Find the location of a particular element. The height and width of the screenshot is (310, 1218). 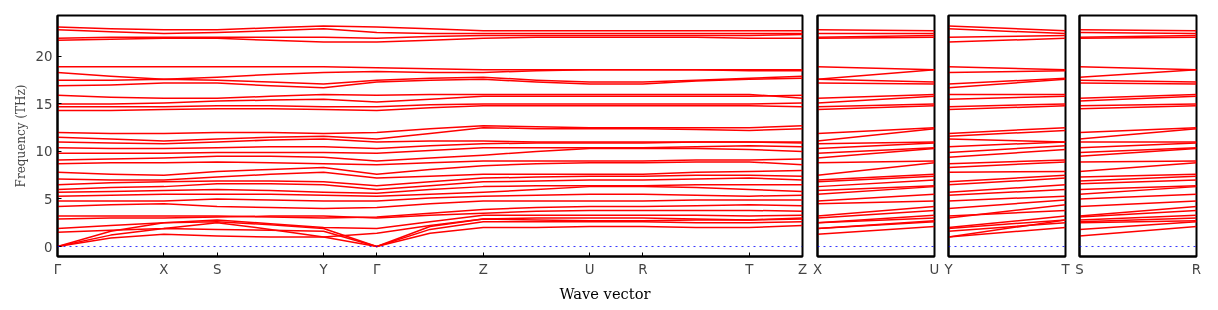

y-tick-label: 15 is located at coordinates (44, 104).